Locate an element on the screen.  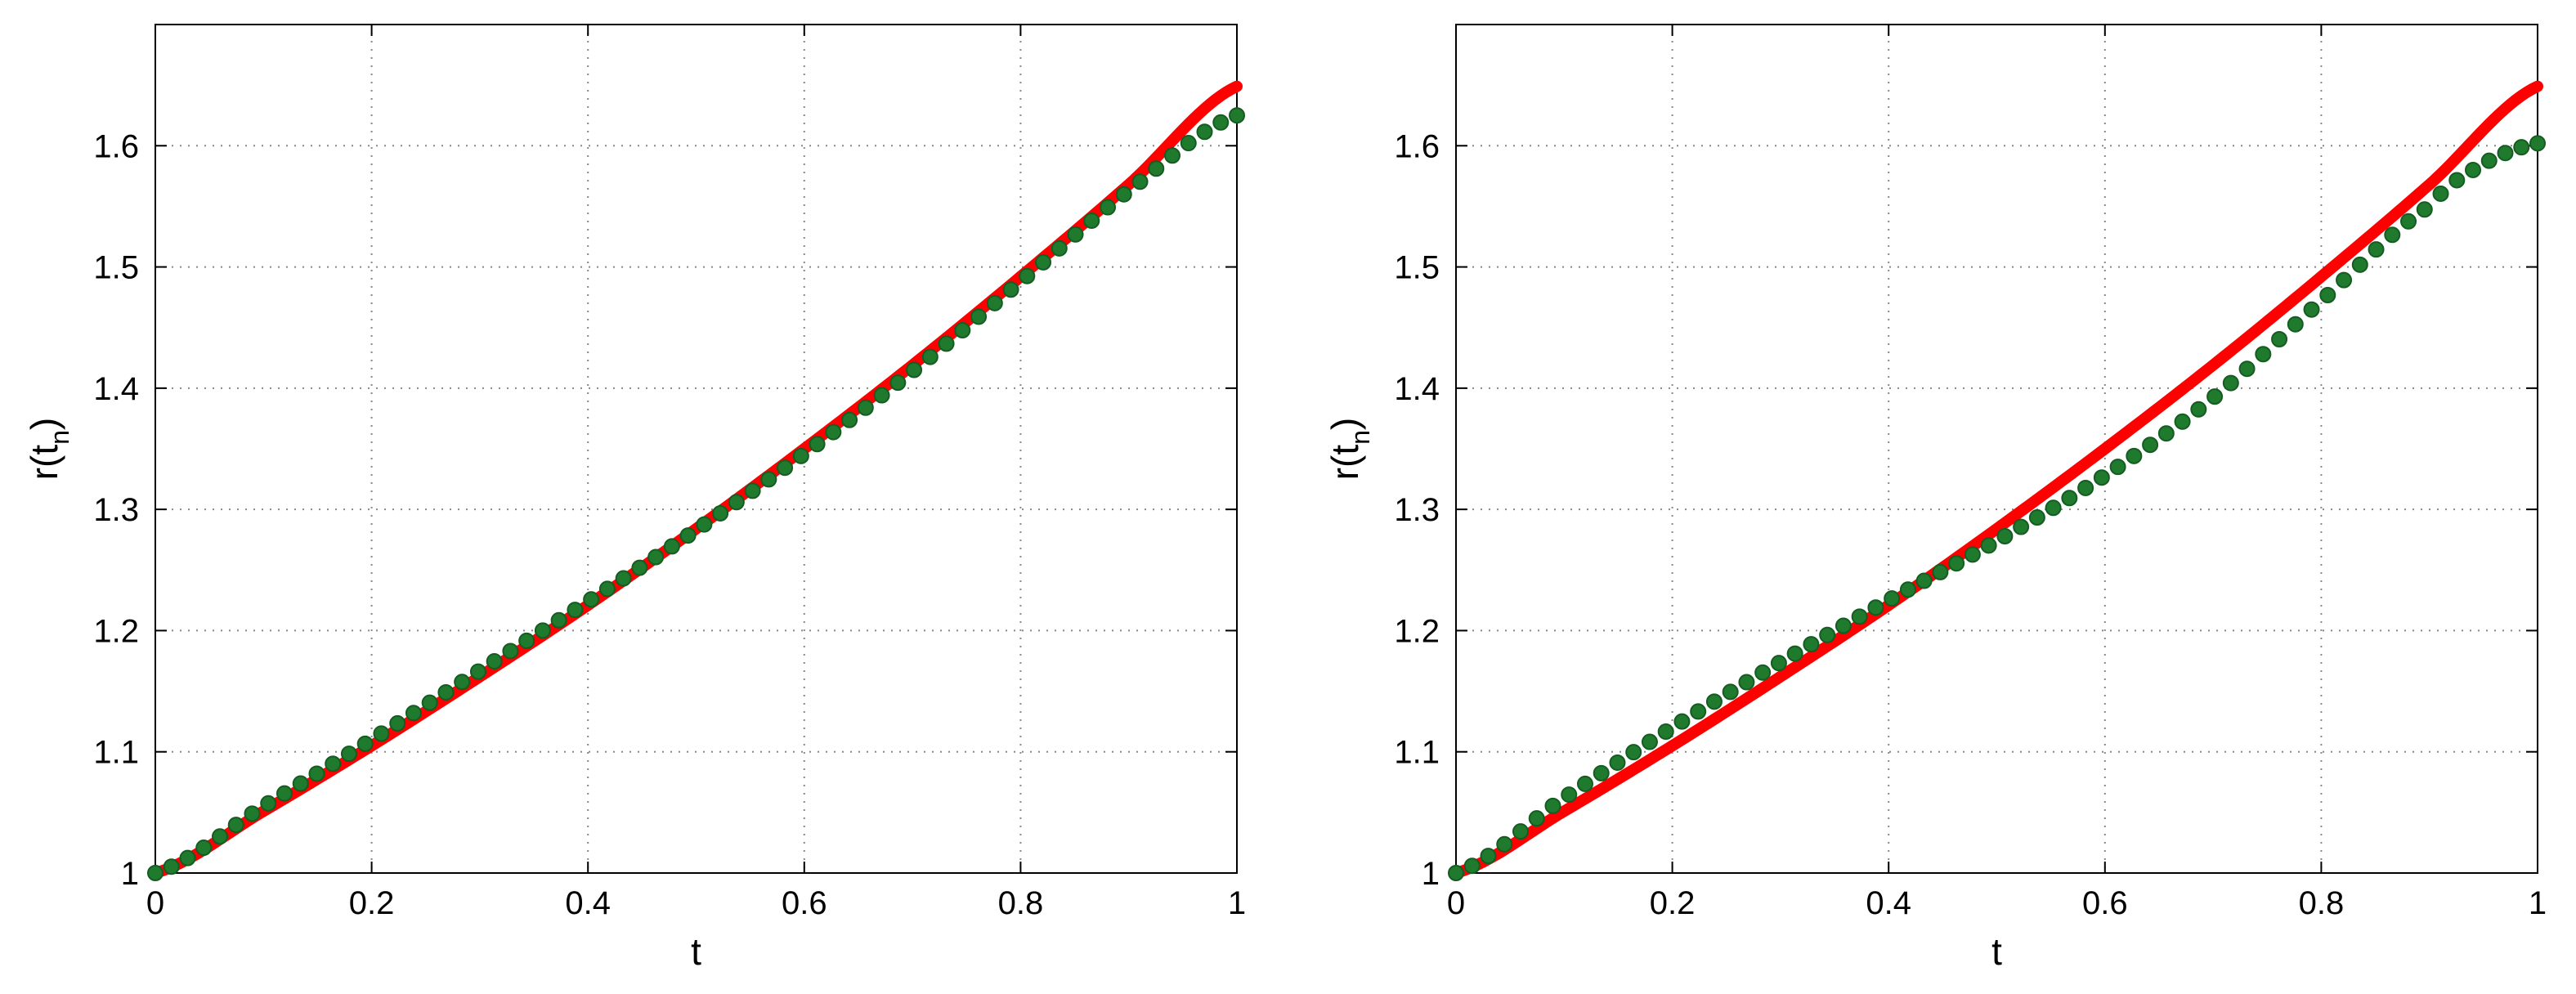
x-tick-label: 0.2 is located at coordinates (1673, 903).